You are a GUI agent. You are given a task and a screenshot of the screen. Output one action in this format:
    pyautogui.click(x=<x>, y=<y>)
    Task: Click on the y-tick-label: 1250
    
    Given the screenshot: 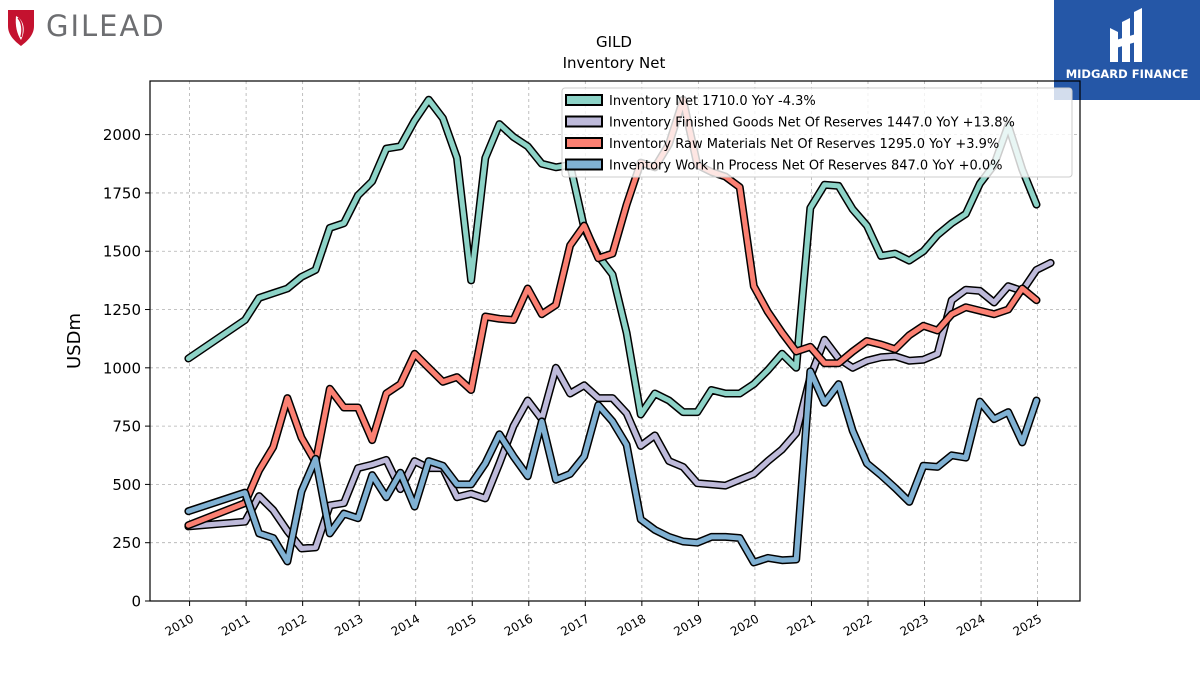 What is the action you would take?
    pyautogui.click(x=122, y=310)
    